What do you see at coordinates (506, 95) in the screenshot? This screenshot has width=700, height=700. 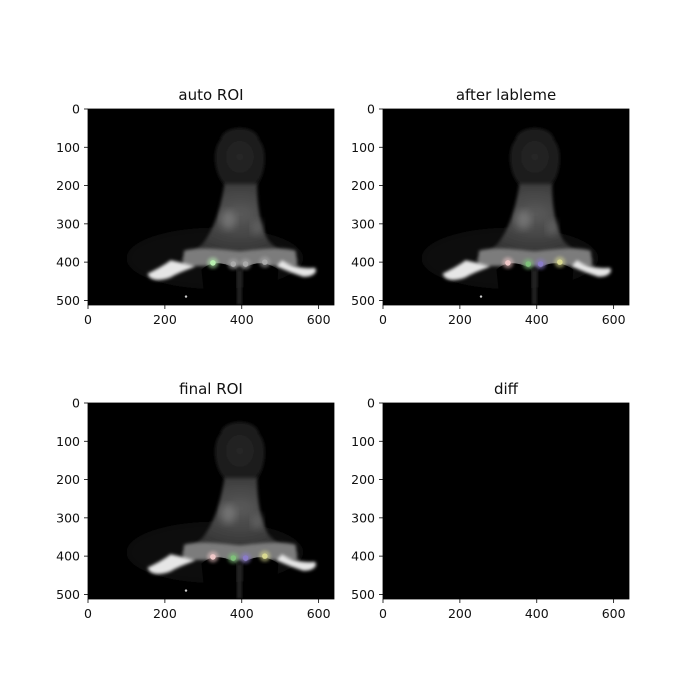 I see `subplot-title: after lableme` at bounding box center [506, 95].